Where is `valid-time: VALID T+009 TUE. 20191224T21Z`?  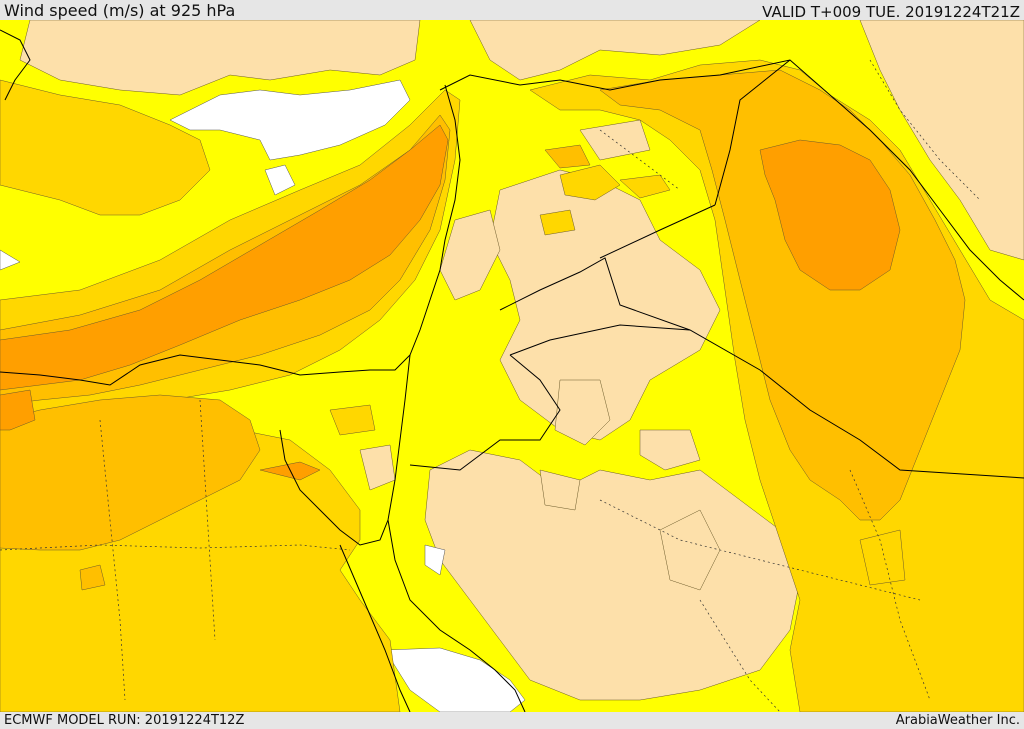 valid-time: VALID T+009 TUE. 20191224T21Z is located at coordinates (891, 12).